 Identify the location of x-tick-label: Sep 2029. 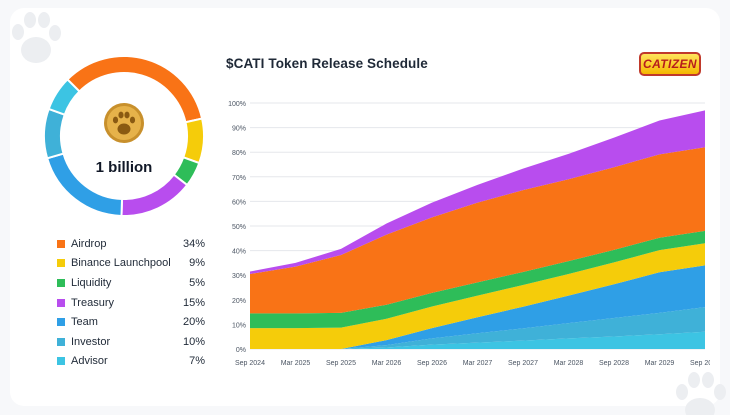
(700, 363).